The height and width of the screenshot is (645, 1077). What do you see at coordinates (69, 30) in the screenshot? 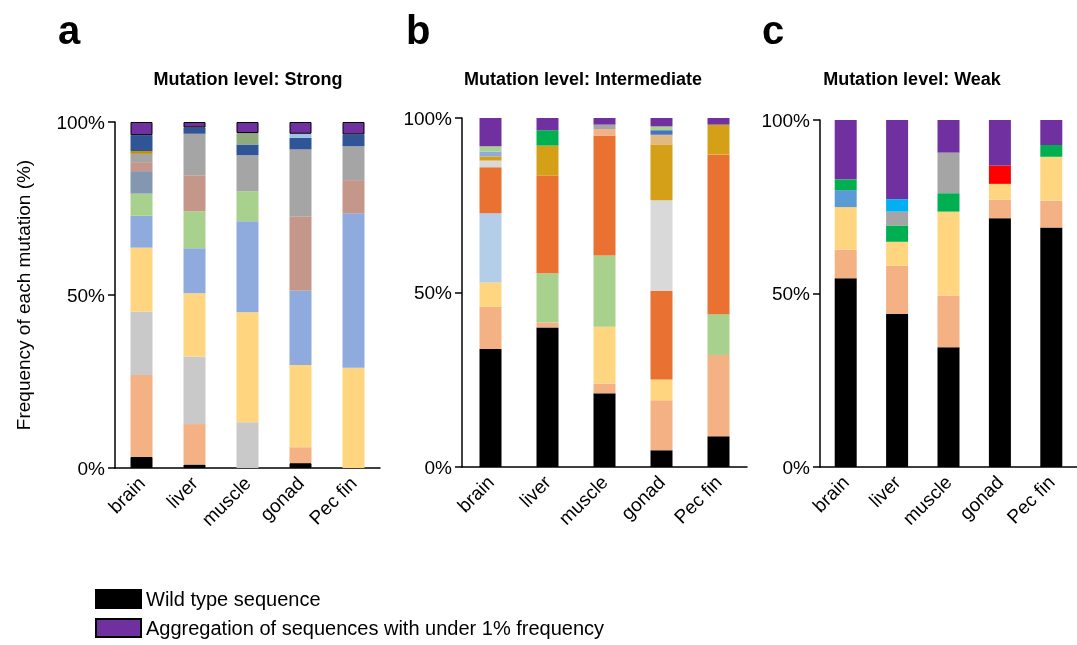
I see `text: a` at bounding box center [69, 30].